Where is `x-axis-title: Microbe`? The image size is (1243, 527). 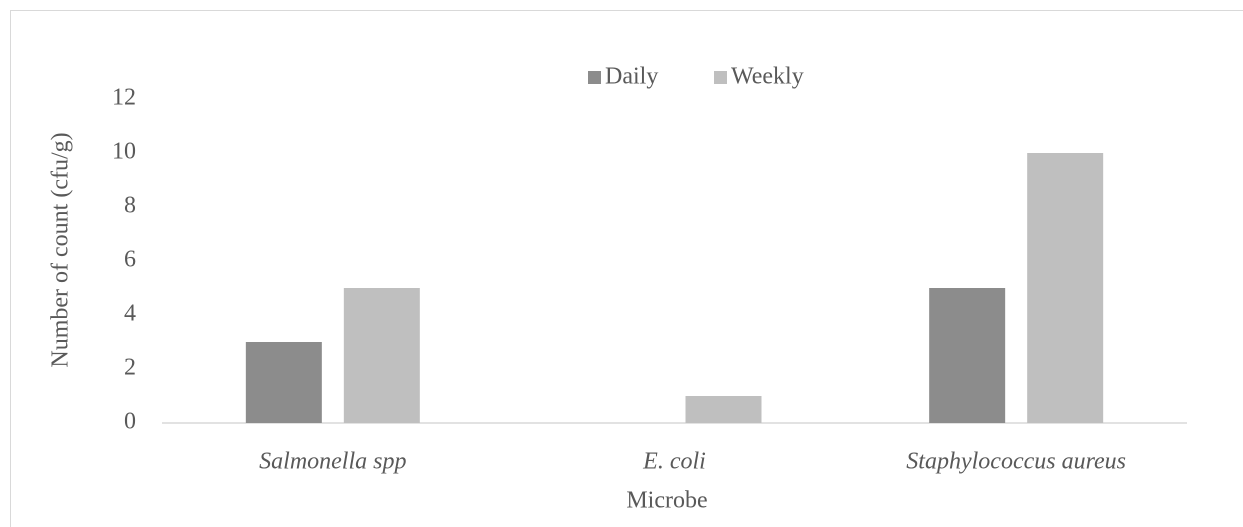 x-axis-title: Microbe is located at coordinates (666, 501).